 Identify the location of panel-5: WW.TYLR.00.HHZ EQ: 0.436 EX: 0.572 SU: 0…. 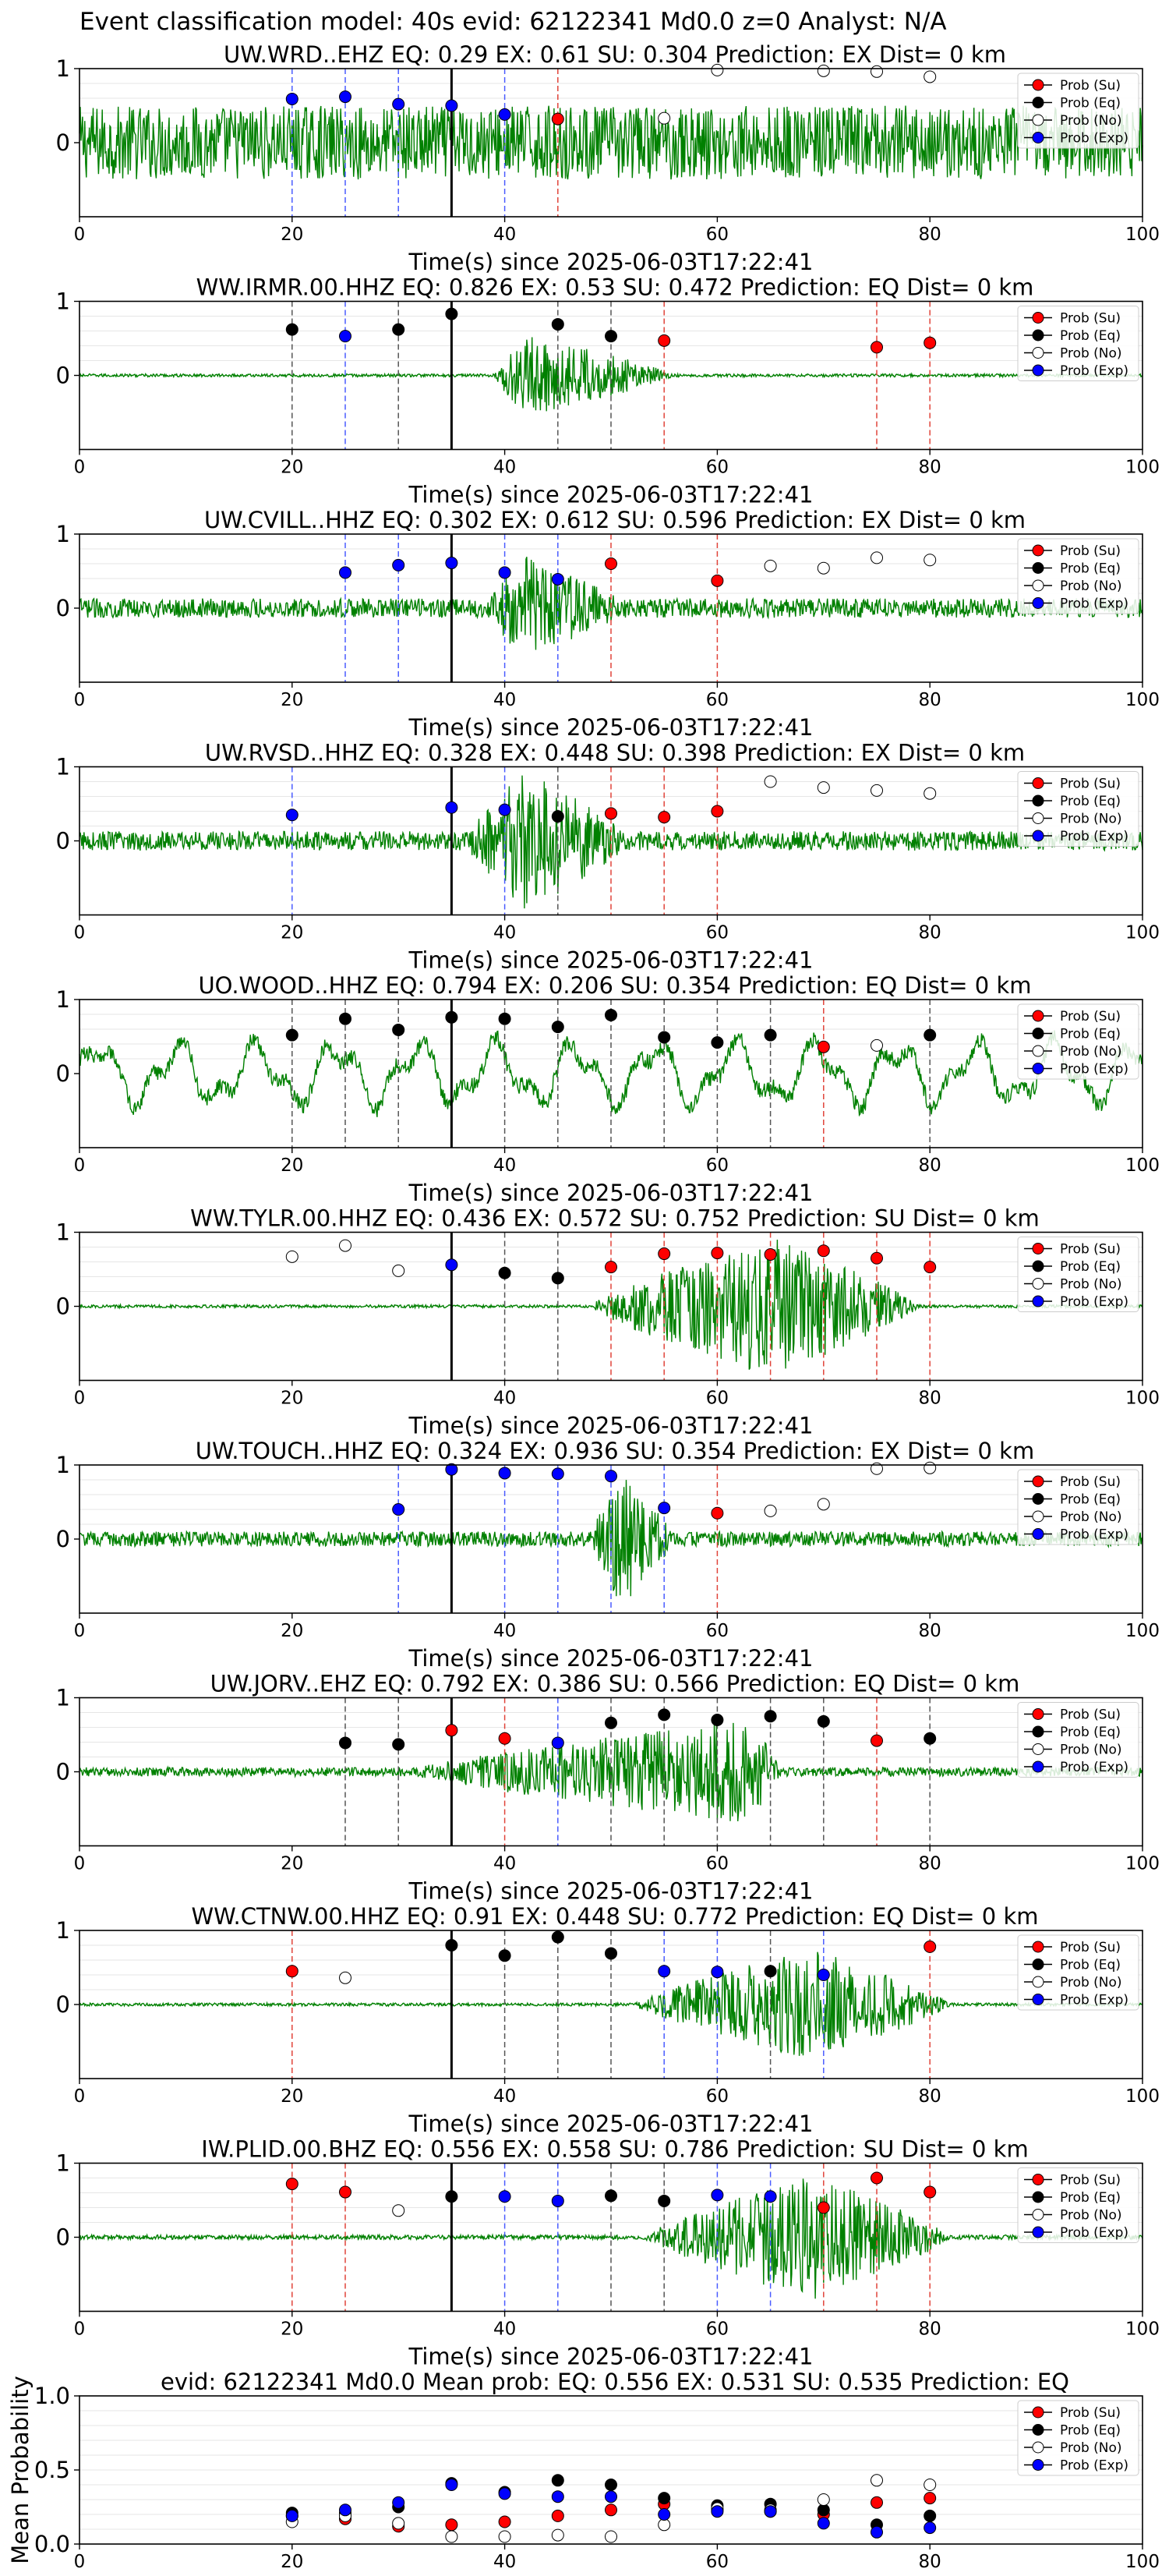
(608, 1322).